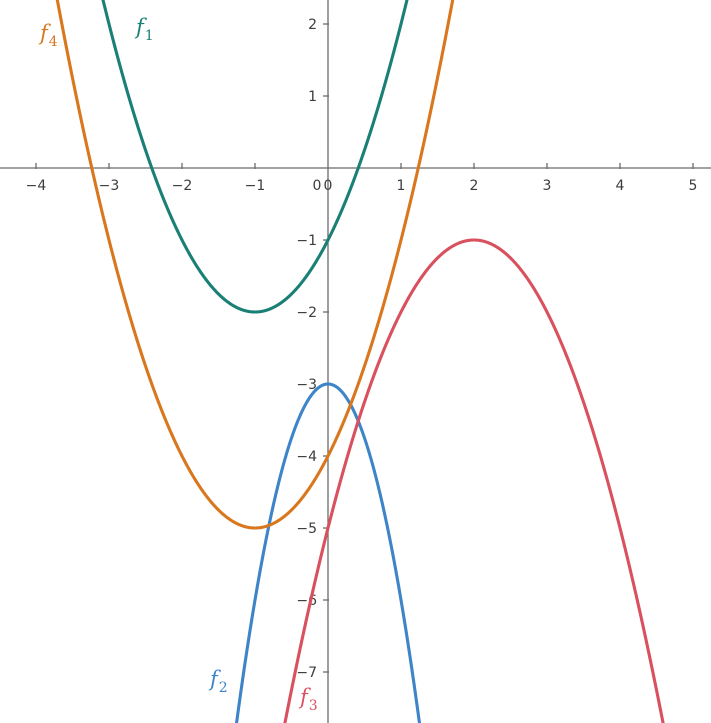 This screenshot has width=711, height=723. I want to click on x-tick-label-1: 1, so click(401, 186).